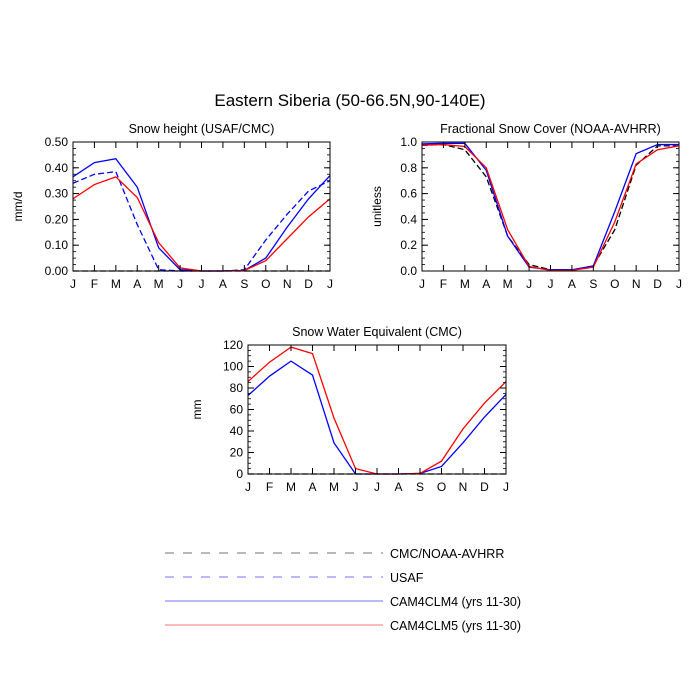 The width and height of the screenshot is (700, 700). I want to click on legend-label-2: USAF, so click(407, 578).